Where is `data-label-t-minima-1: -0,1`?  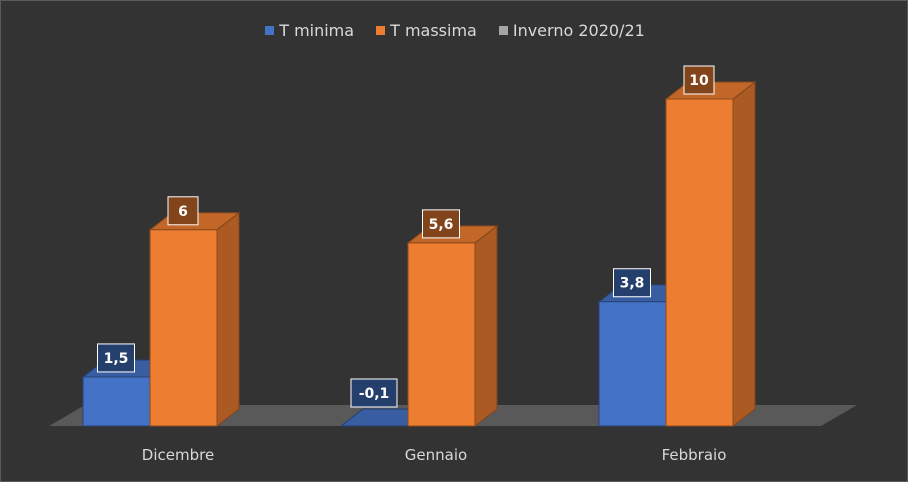
data-label-t-minima-1: -0,1 is located at coordinates (374, 394).